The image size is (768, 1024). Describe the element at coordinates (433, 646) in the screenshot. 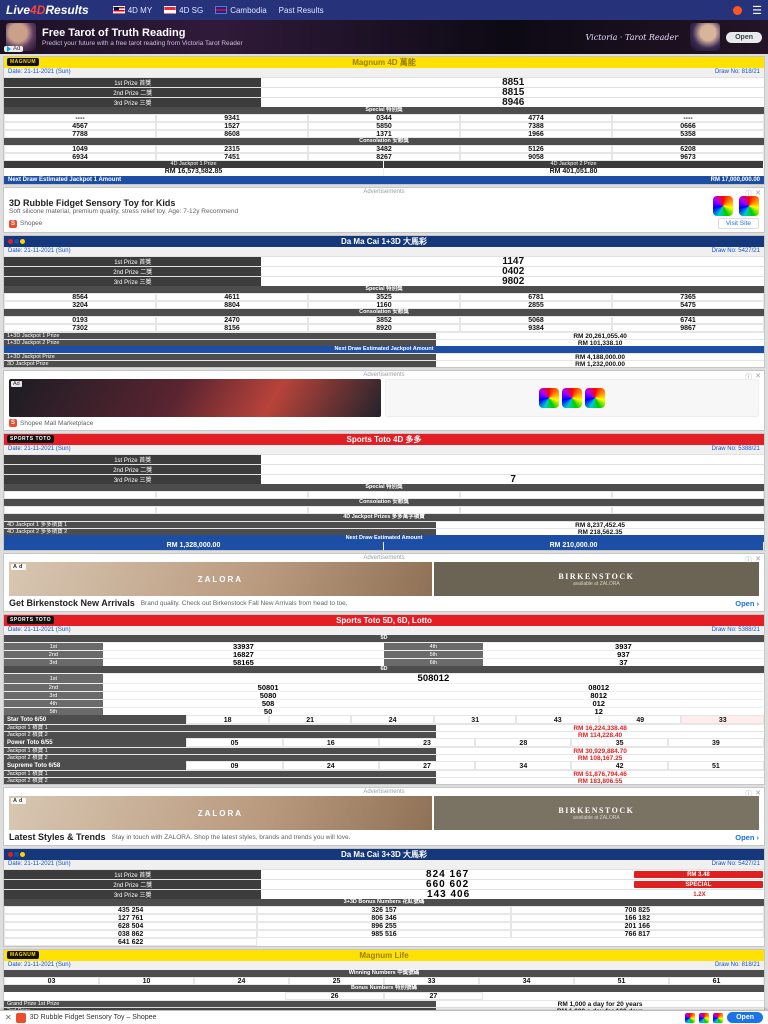

I see `prize-label-small: 4th` at that location.